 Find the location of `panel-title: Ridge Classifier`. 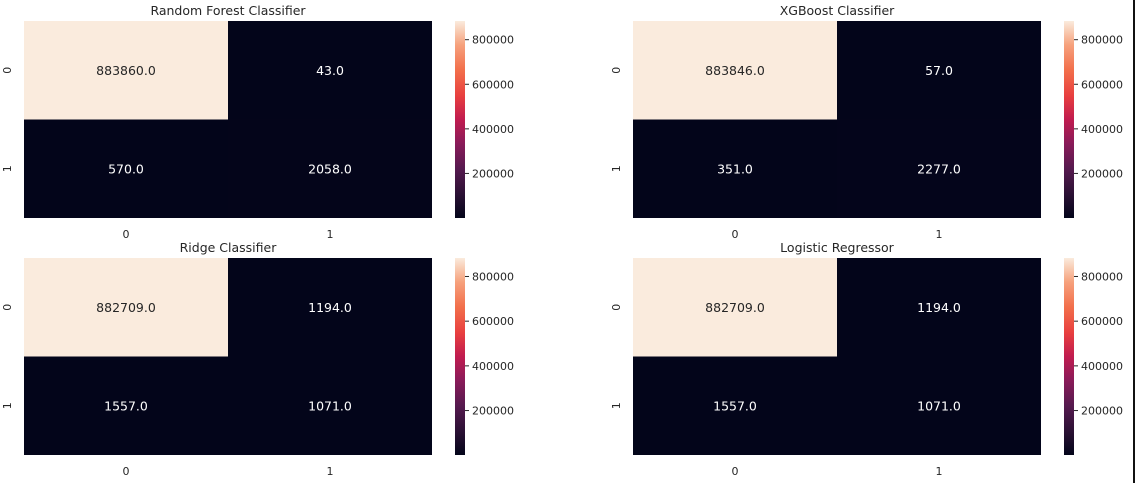

panel-title: Ridge Classifier is located at coordinates (229, 247).